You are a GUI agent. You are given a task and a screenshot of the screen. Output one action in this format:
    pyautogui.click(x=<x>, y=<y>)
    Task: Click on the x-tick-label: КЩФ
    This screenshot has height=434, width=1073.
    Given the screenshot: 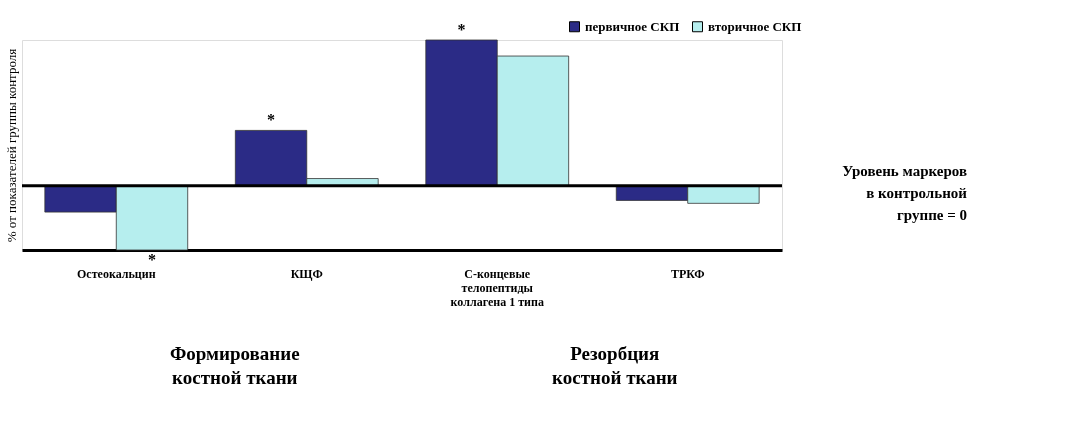 What is the action you would take?
    pyautogui.click(x=306, y=273)
    